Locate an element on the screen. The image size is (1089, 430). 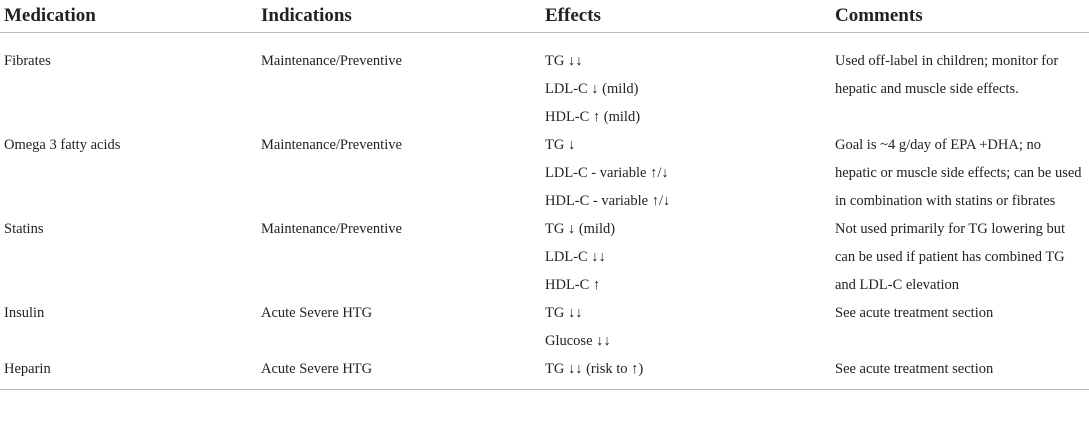
effect-line: TG ↓ is located at coordinates (560, 145).